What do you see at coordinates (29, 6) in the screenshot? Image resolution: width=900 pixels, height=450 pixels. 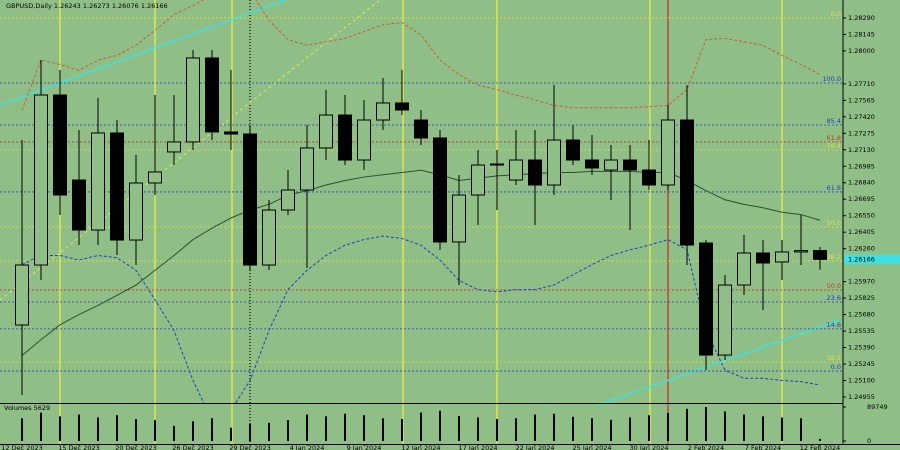 I see `symbol: GBPUSD,Daily` at bounding box center [29, 6].